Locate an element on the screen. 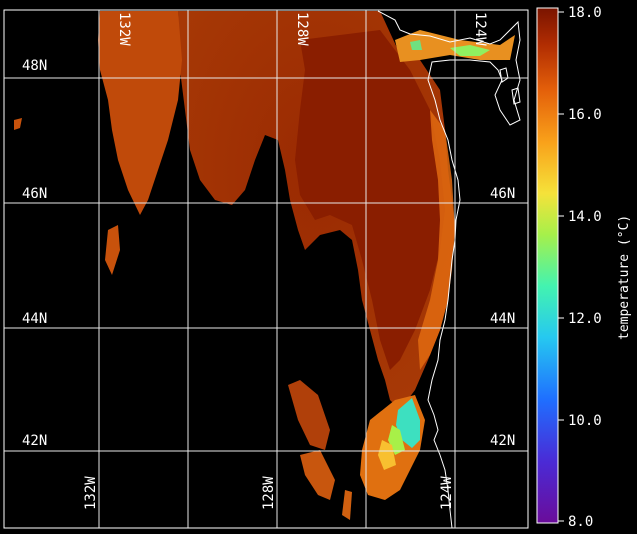 This screenshot has width=637, height=534. sst-upwelling-cold is located at coordinates (408, 423).